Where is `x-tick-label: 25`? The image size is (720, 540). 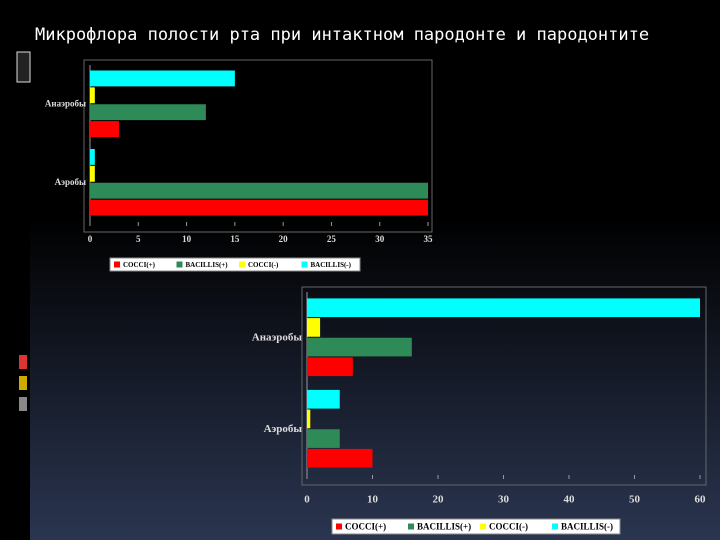 x-tick-label: 25 is located at coordinates (332, 239).